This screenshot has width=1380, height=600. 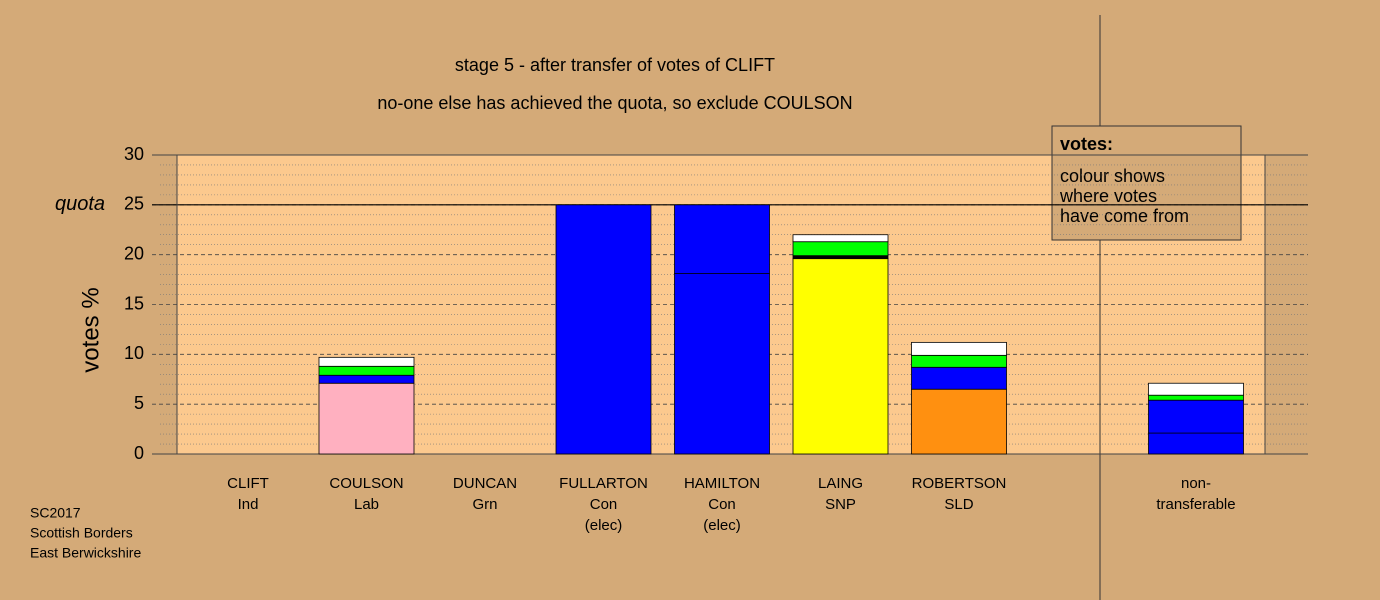 I want to click on footer-line: SC2017, so click(x=55, y=513).